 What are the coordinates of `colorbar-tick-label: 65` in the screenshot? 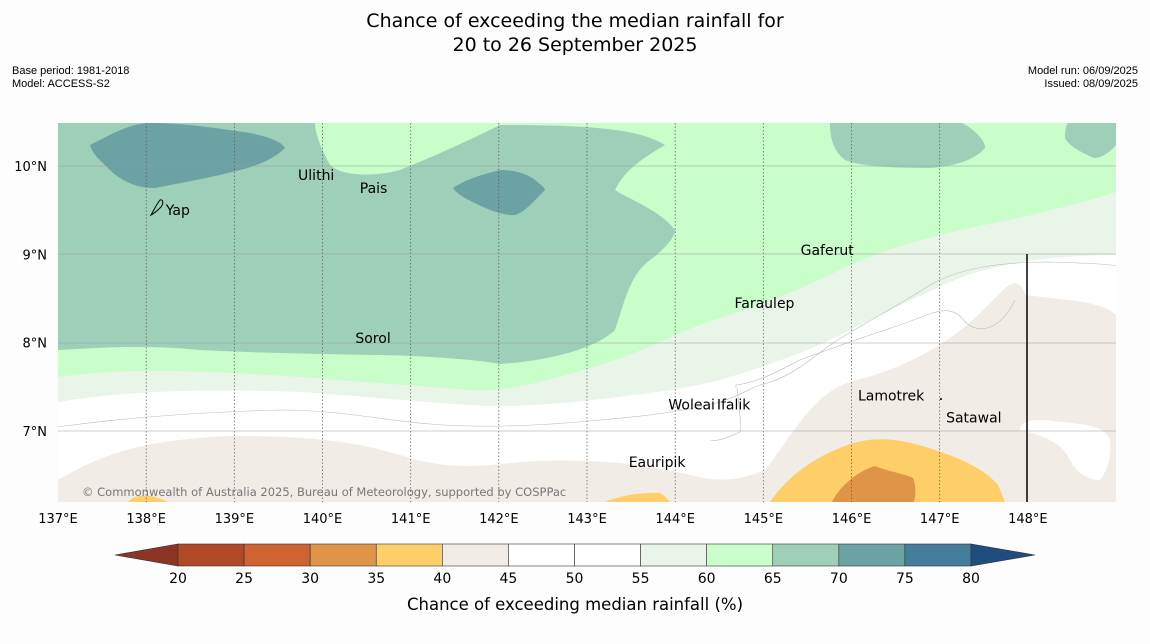 It's located at (773, 579).